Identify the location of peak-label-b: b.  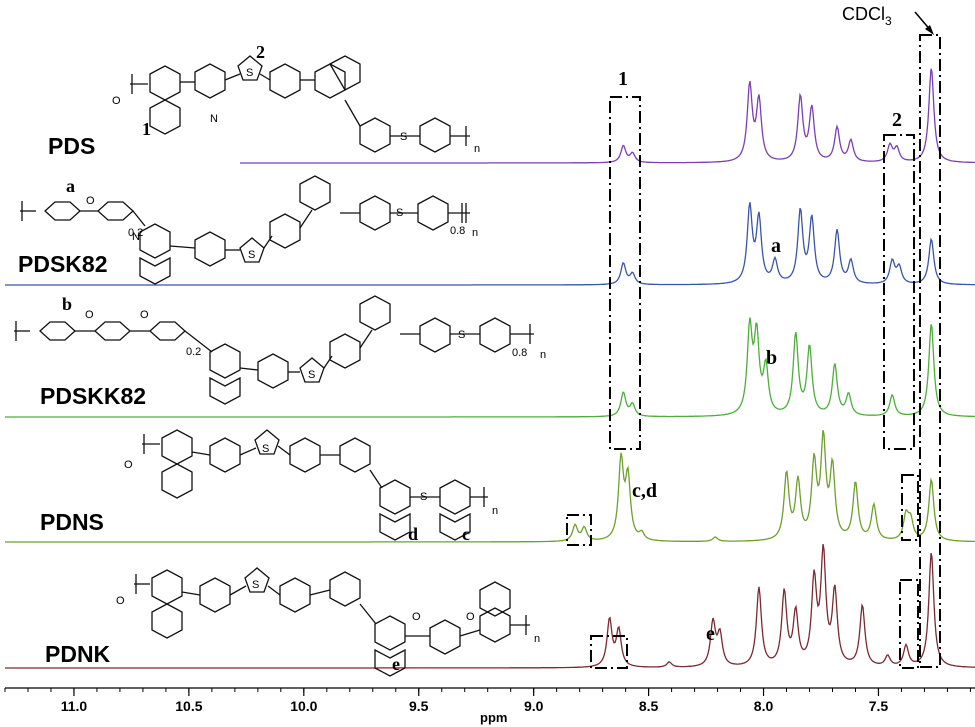
(771, 358).